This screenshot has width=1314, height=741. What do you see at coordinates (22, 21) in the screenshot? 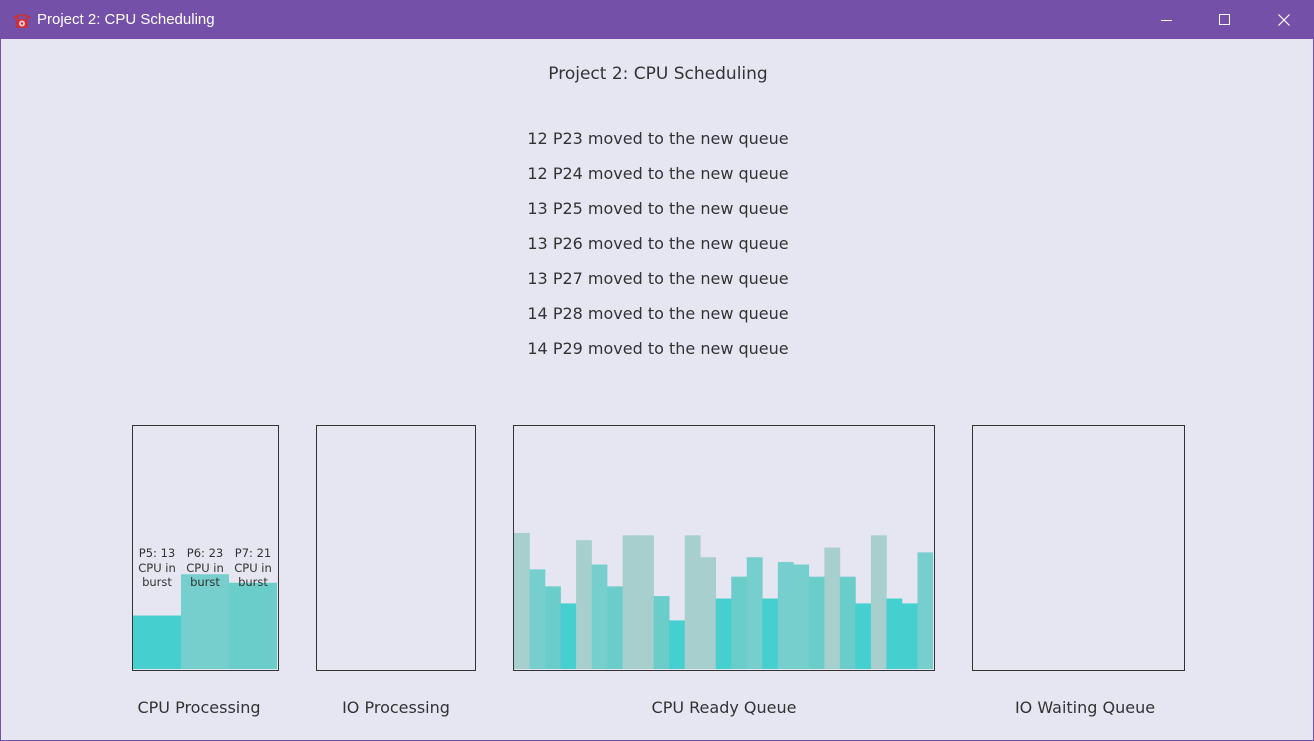
I see `telephone-icon` at bounding box center [22, 21].